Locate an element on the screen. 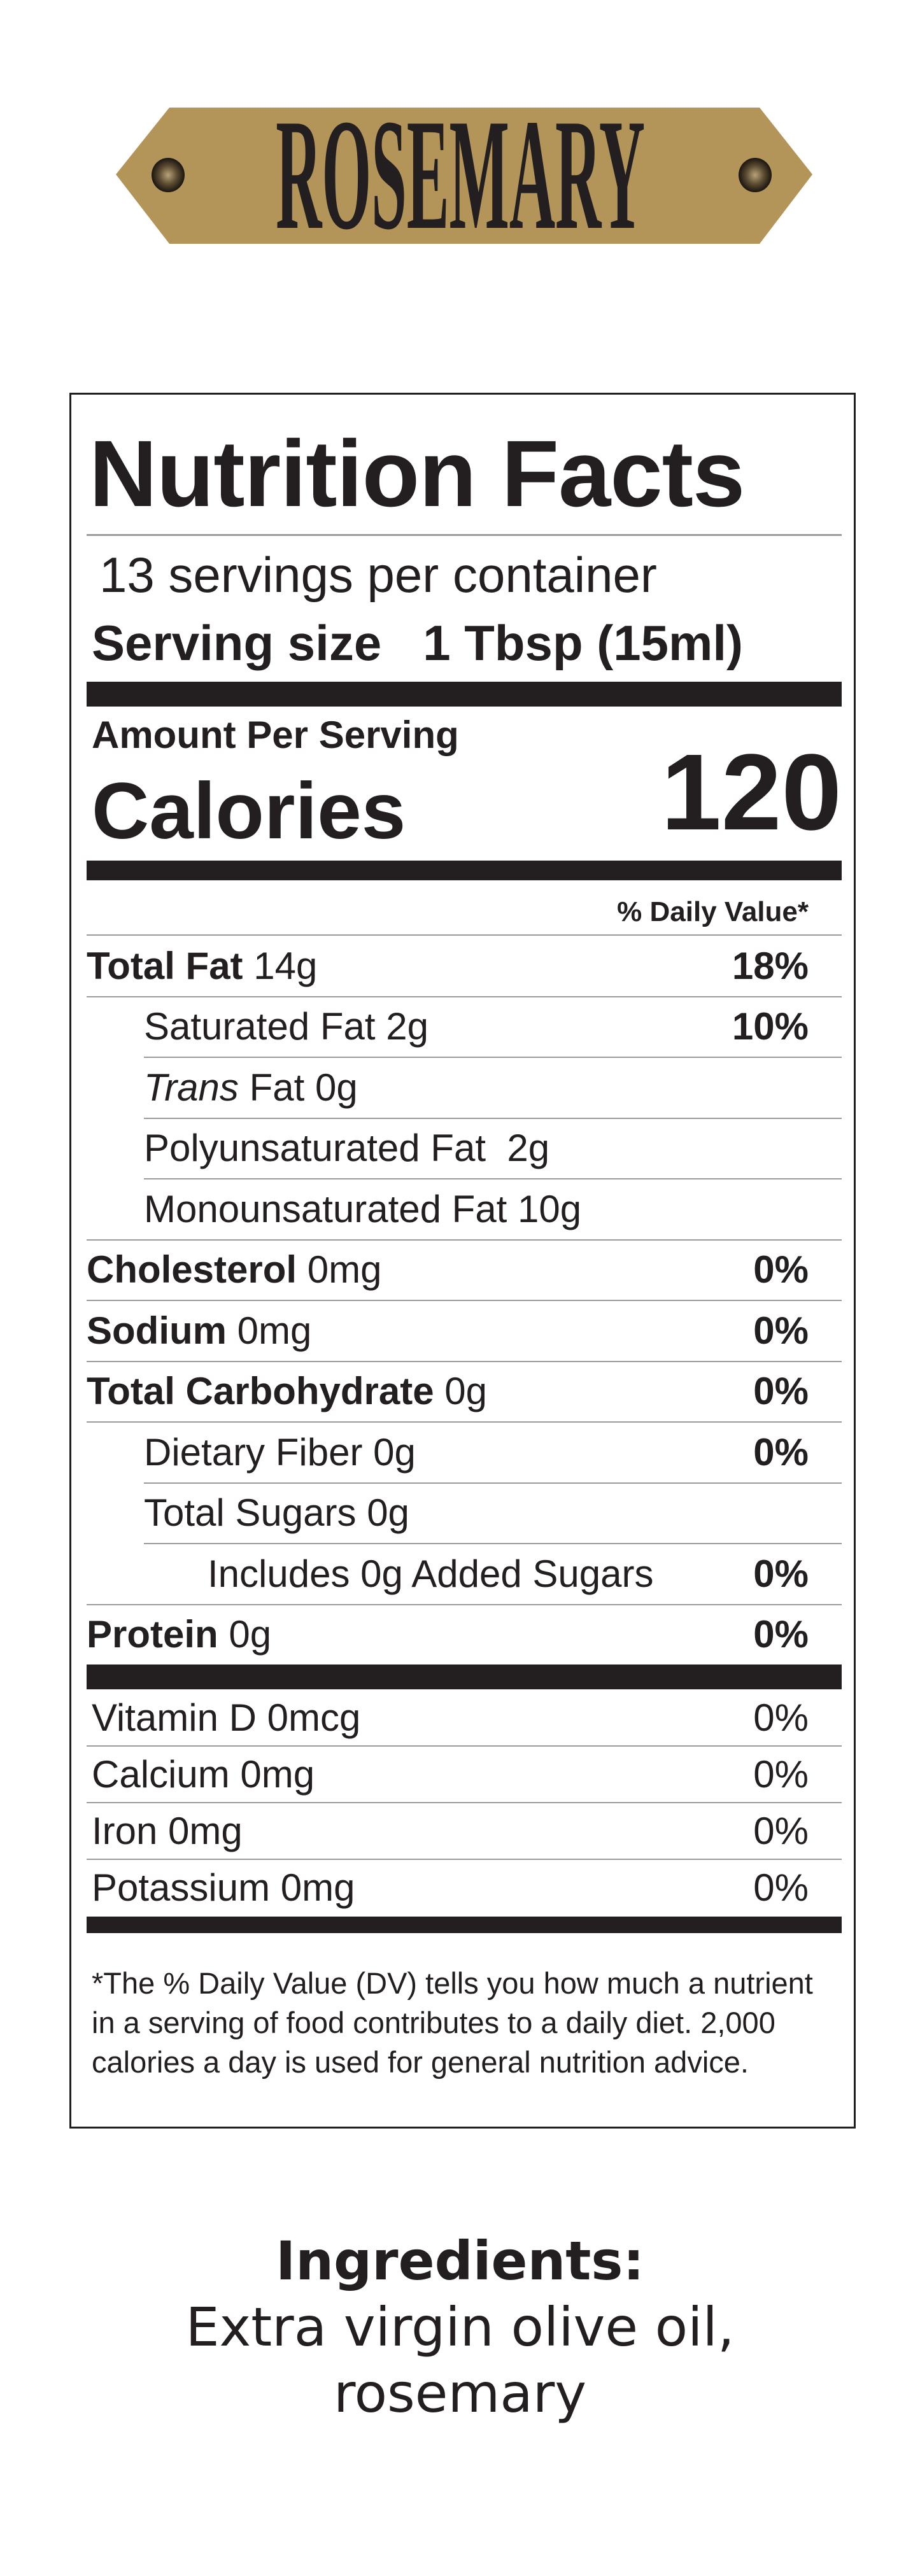 The image size is (920, 2576). nutrient-name: Total Fat 14g is located at coordinates (202, 966).